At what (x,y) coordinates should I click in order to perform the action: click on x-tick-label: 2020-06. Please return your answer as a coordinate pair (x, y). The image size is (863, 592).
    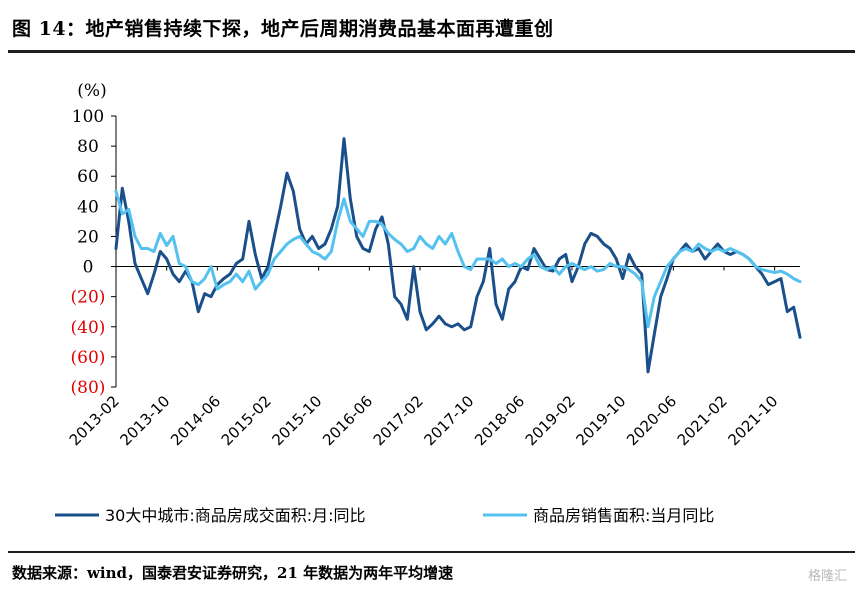
    Looking at the image, I should click on (651, 420).